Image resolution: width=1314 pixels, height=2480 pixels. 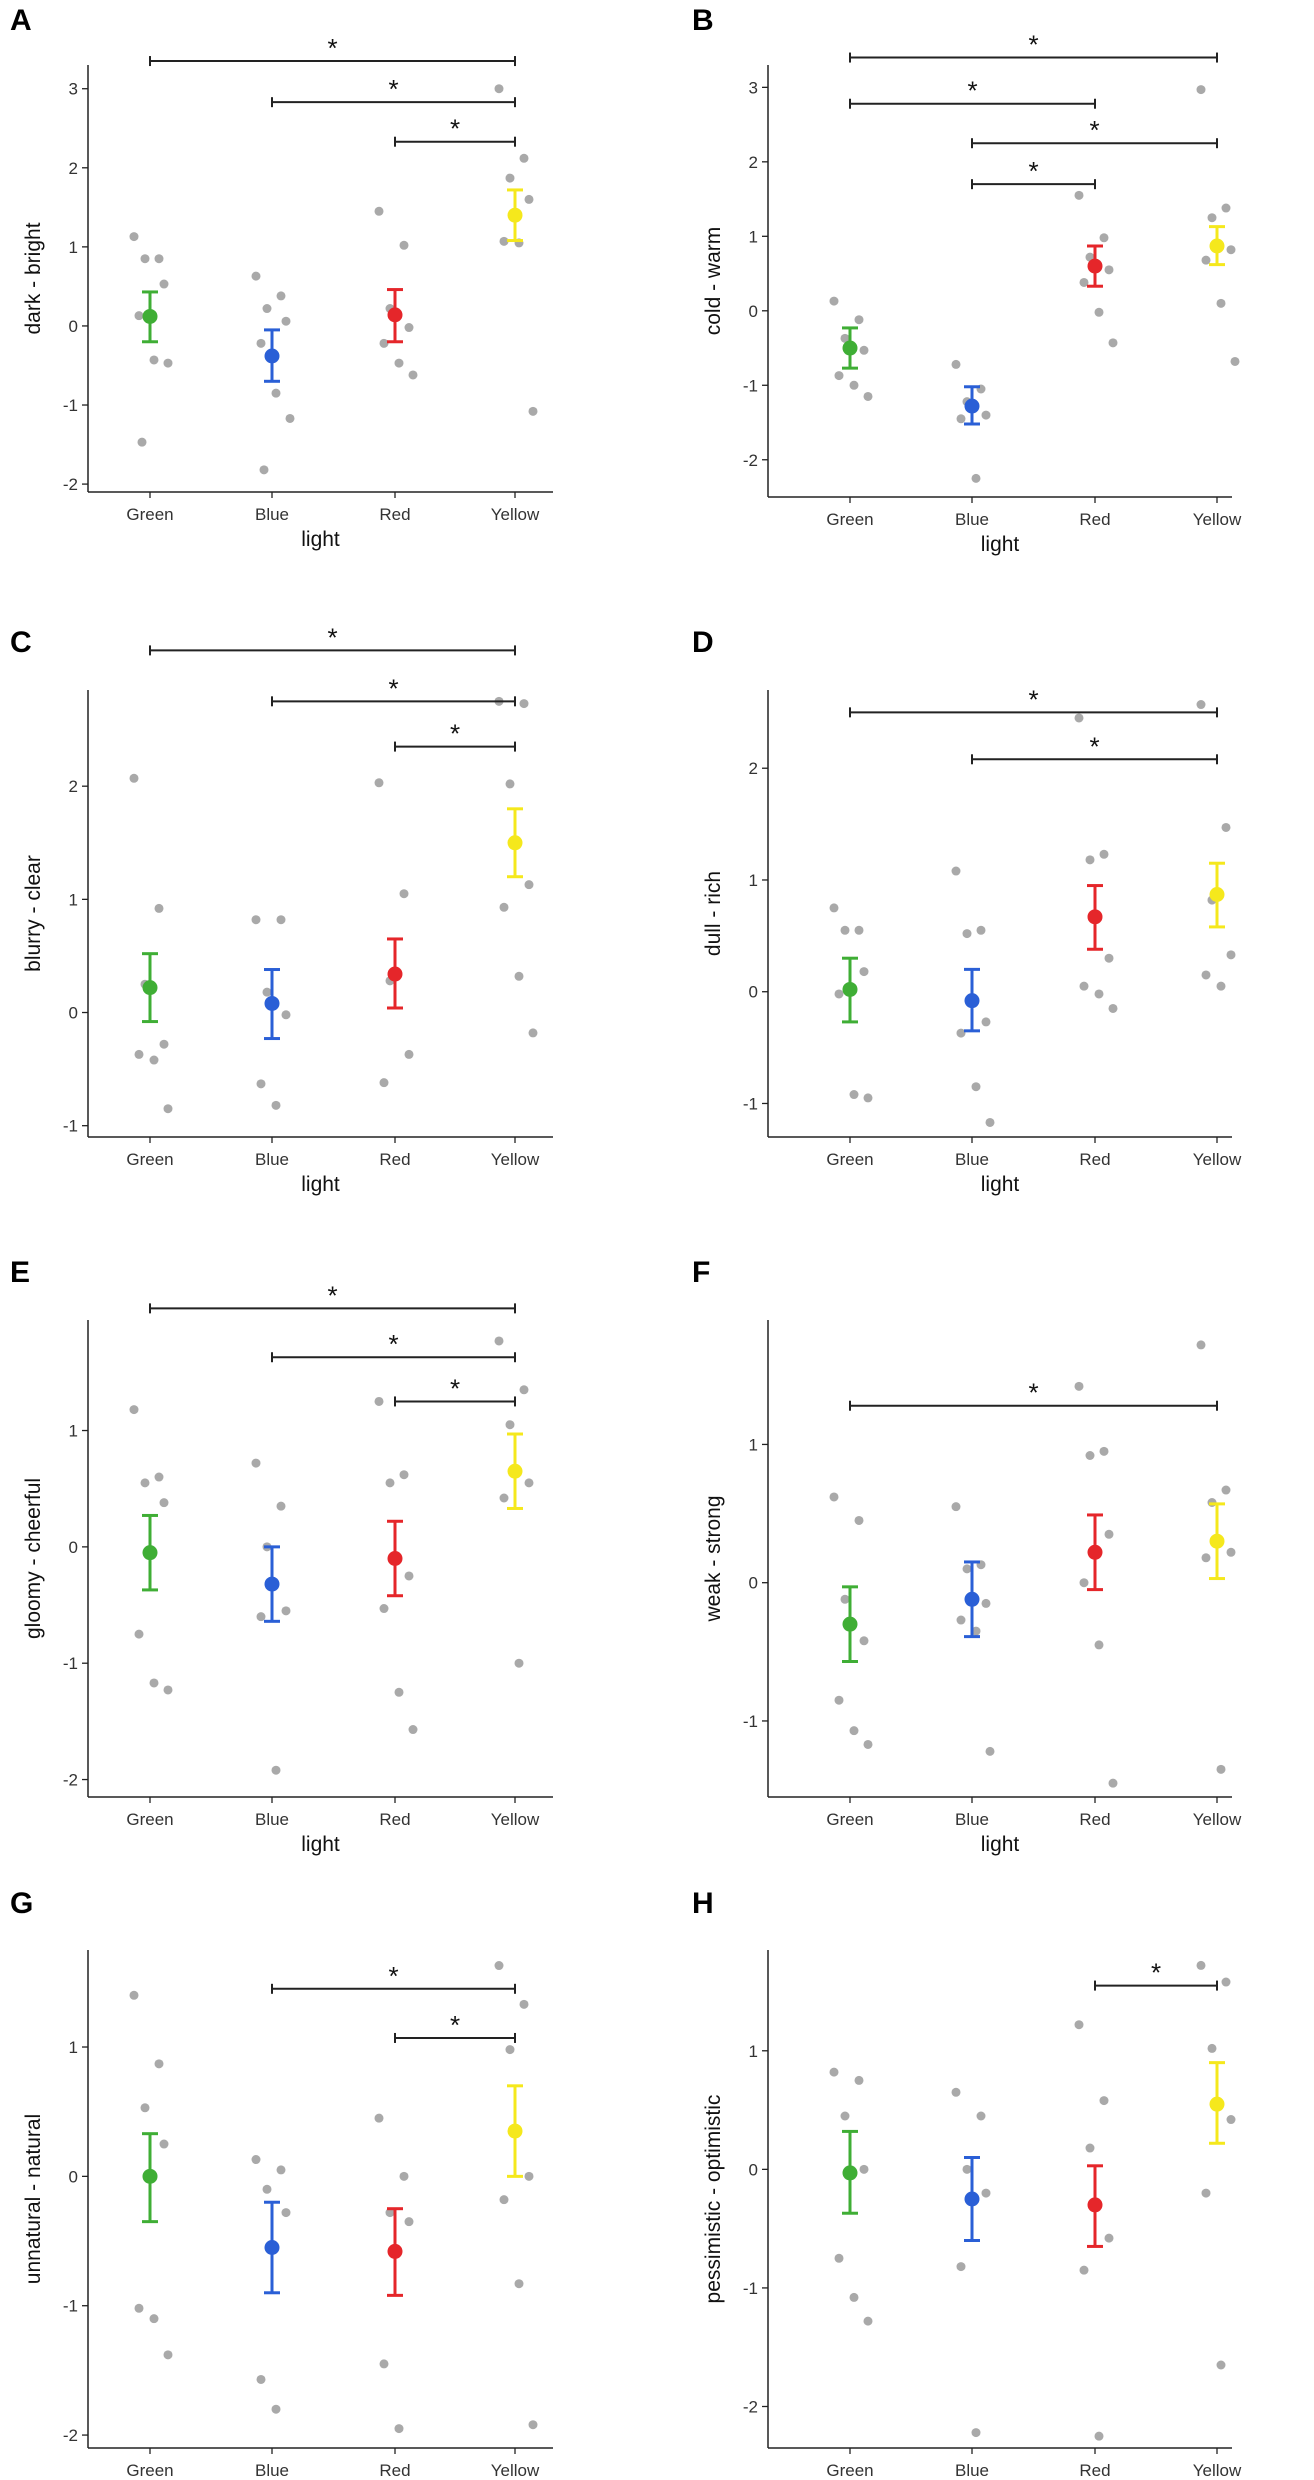 What do you see at coordinates (753, 87) in the screenshot?
I see `y-tick-label: 3` at bounding box center [753, 87].